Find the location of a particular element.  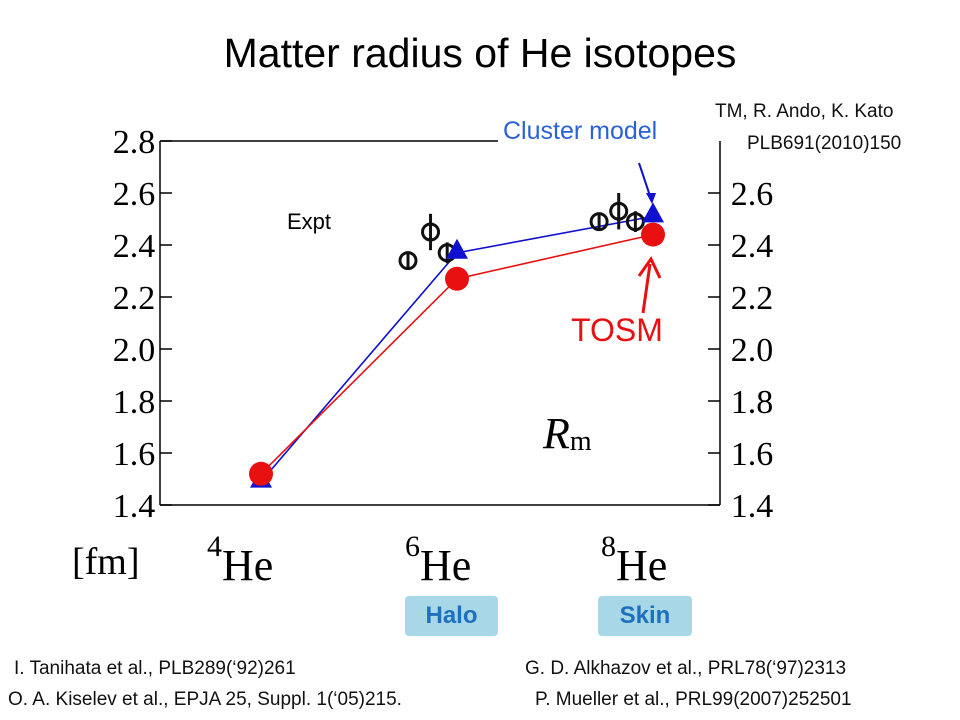

reference-1: I. Tanihata et al., PLB289(‘92)261 is located at coordinates (155, 668).